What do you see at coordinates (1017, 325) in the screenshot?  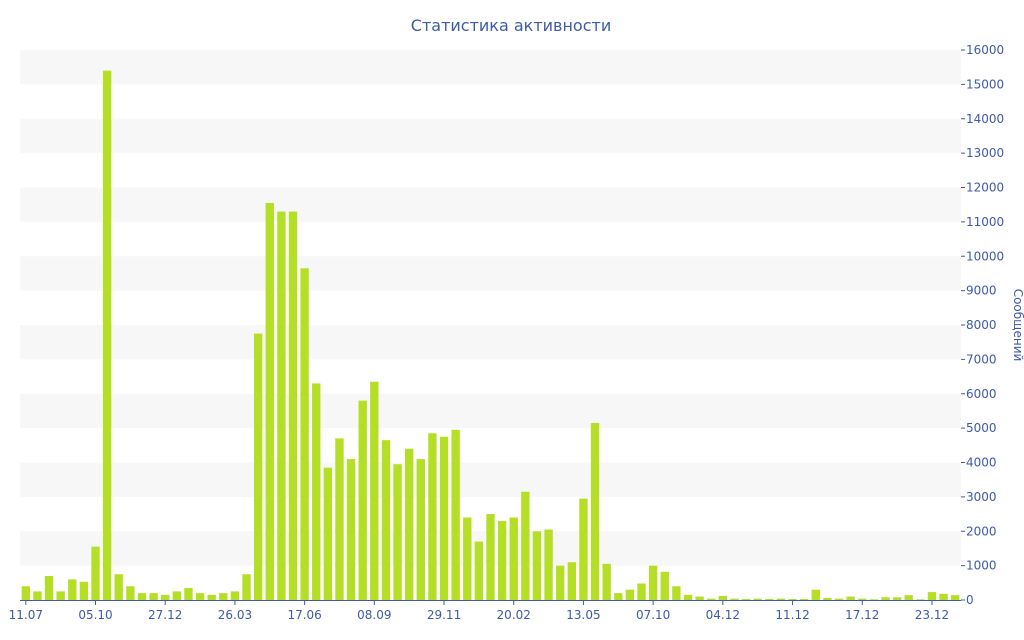 I see `y-axis-title: Сообщений` at bounding box center [1017, 325].